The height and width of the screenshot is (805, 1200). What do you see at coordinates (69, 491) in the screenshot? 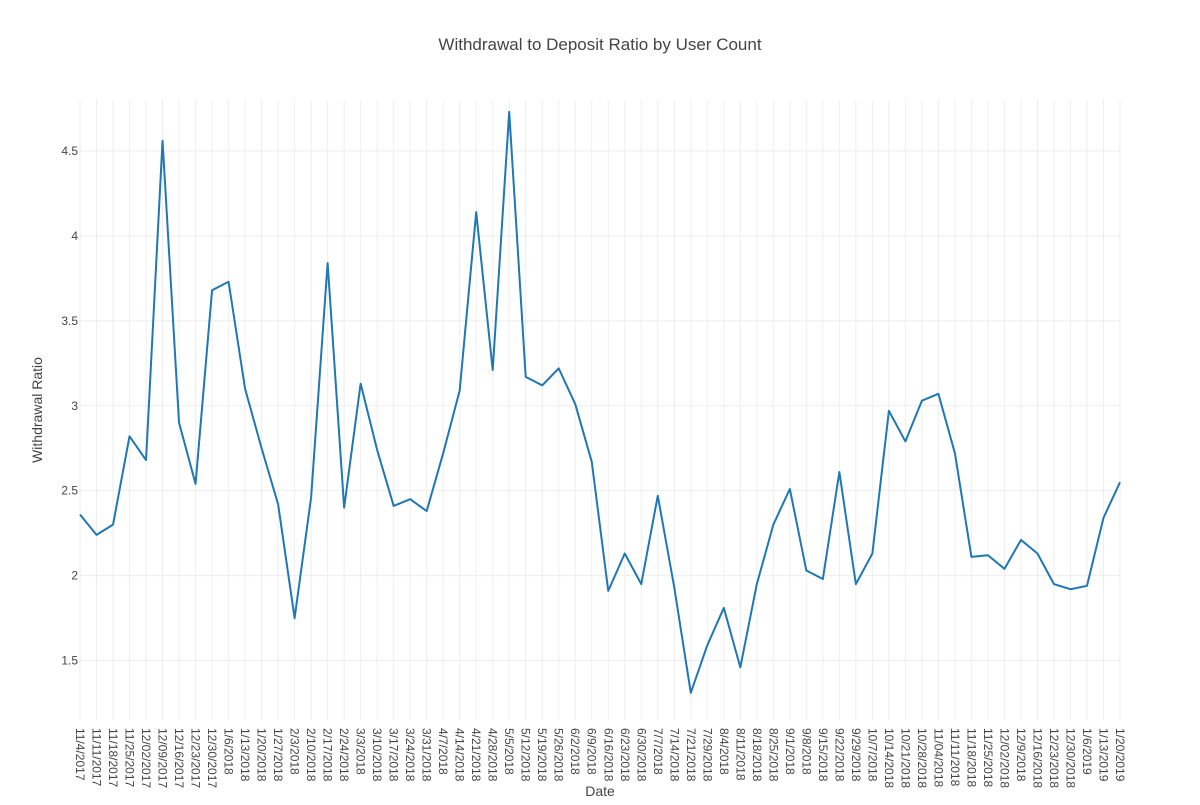
I see `y-tick-label: 2.5` at bounding box center [69, 491].